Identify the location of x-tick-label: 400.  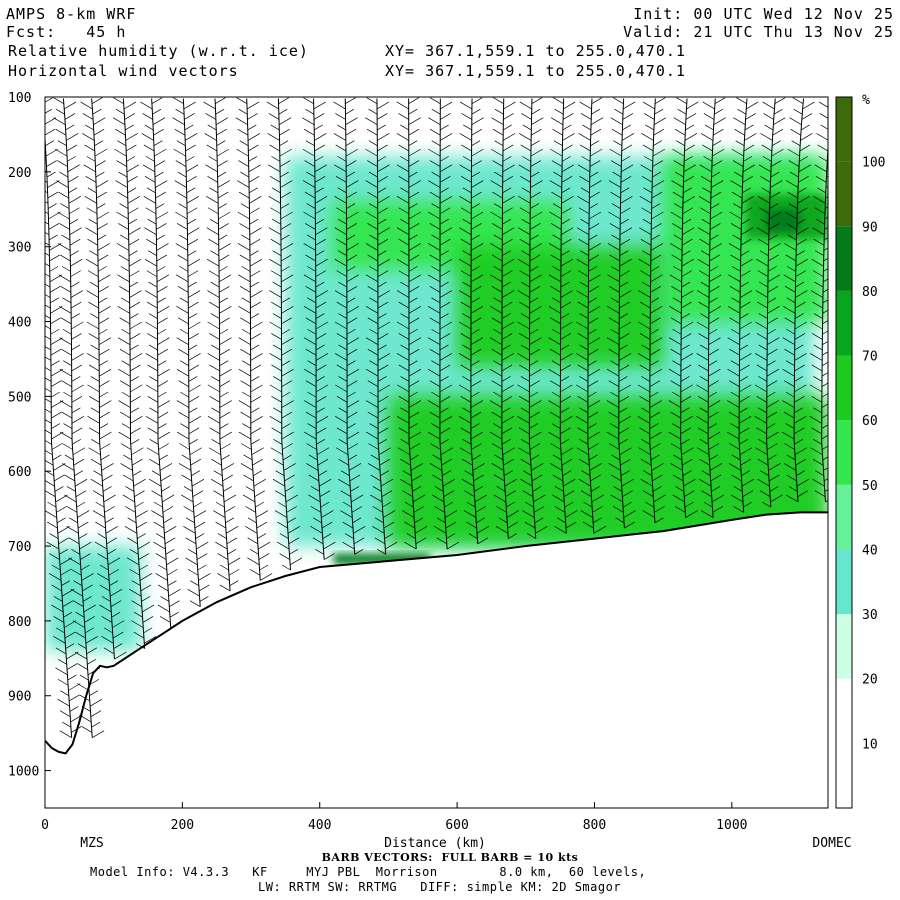
(319, 825).